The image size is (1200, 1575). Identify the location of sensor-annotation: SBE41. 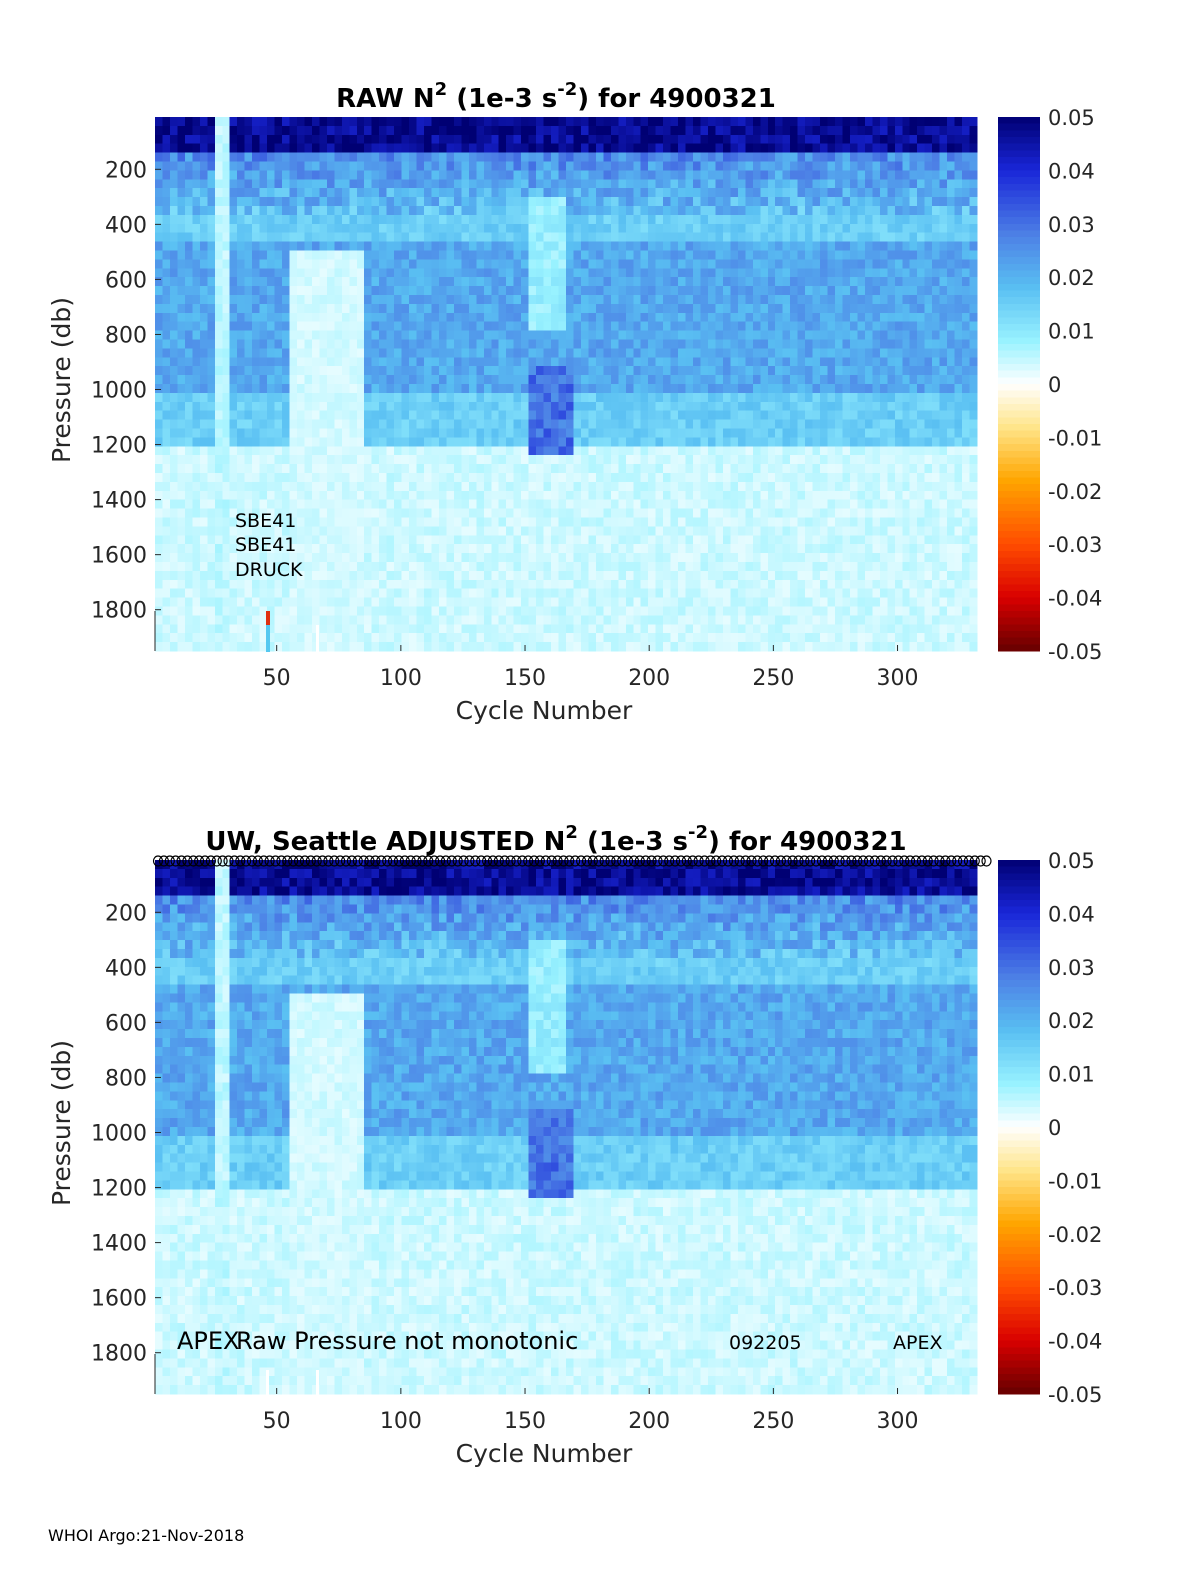
(265, 521).